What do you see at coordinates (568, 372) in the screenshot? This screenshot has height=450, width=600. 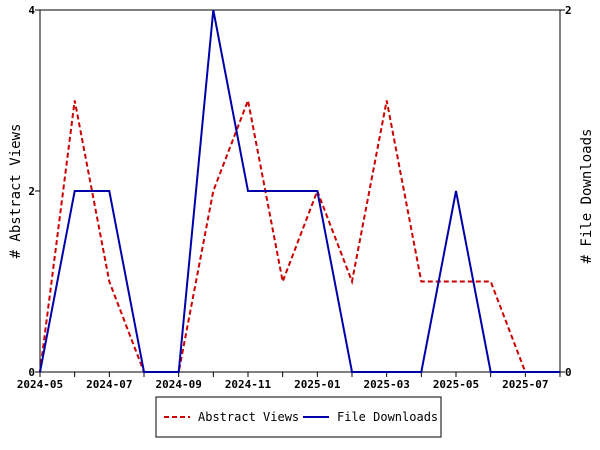 I see `y-right-tick-label: 0` at bounding box center [568, 372].